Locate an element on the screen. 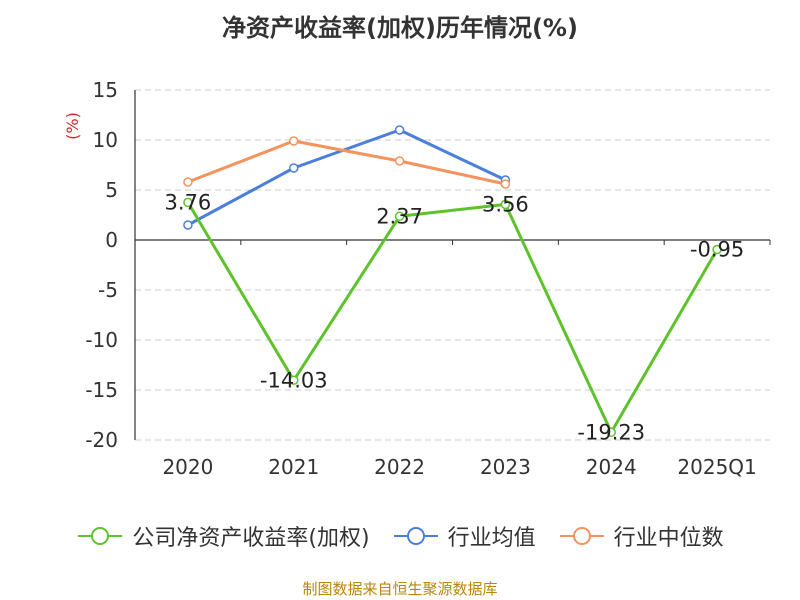 The image size is (800, 600). legend-item: 行业中位数 is located at coordinates (641, 536).